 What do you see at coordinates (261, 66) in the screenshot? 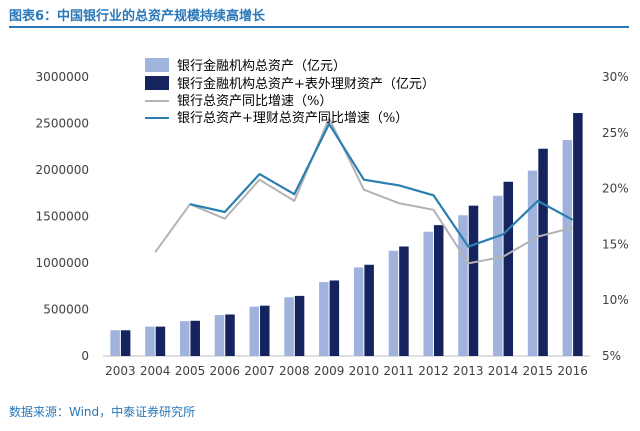
I see `legend-label: 银行金融机构总资产（亿元）` at bounding box center [261, 66].